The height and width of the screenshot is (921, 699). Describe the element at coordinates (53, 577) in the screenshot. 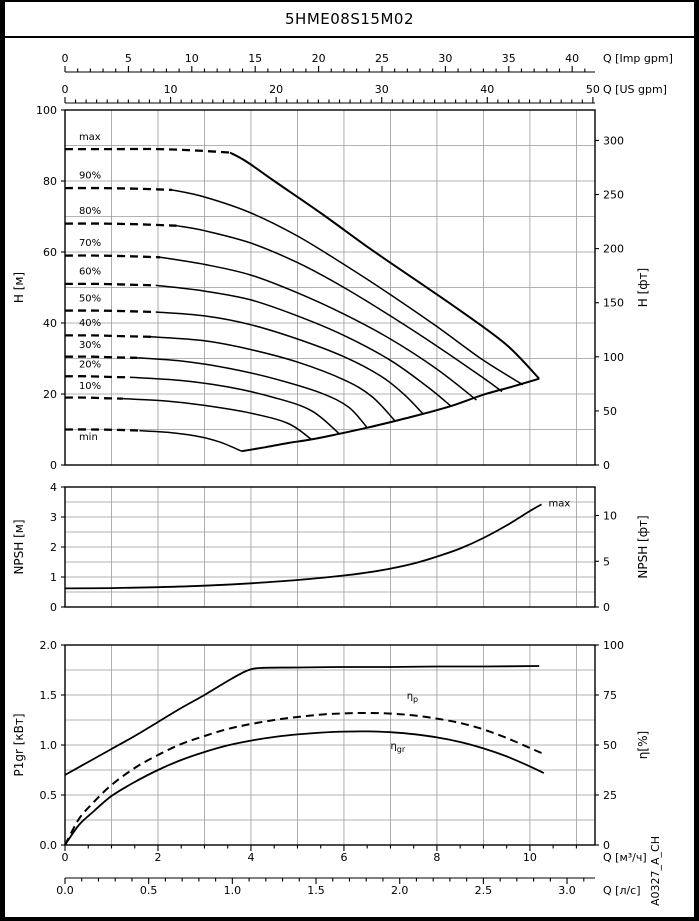

I see `svg-text: 1` at that location.